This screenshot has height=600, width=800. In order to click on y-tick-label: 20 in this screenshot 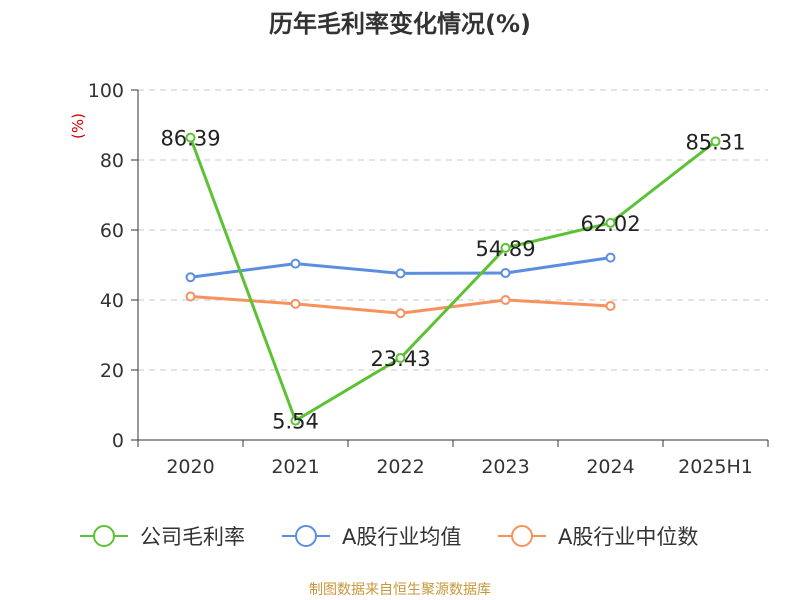, I will do `click(112, 371)`.